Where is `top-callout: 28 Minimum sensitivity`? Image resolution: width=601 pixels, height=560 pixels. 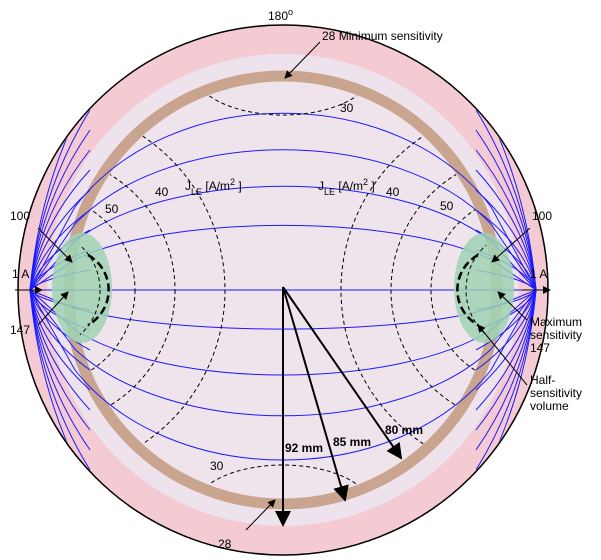 top-callout: 28 Minimum sensitivity is located at coordinates (382, 36).